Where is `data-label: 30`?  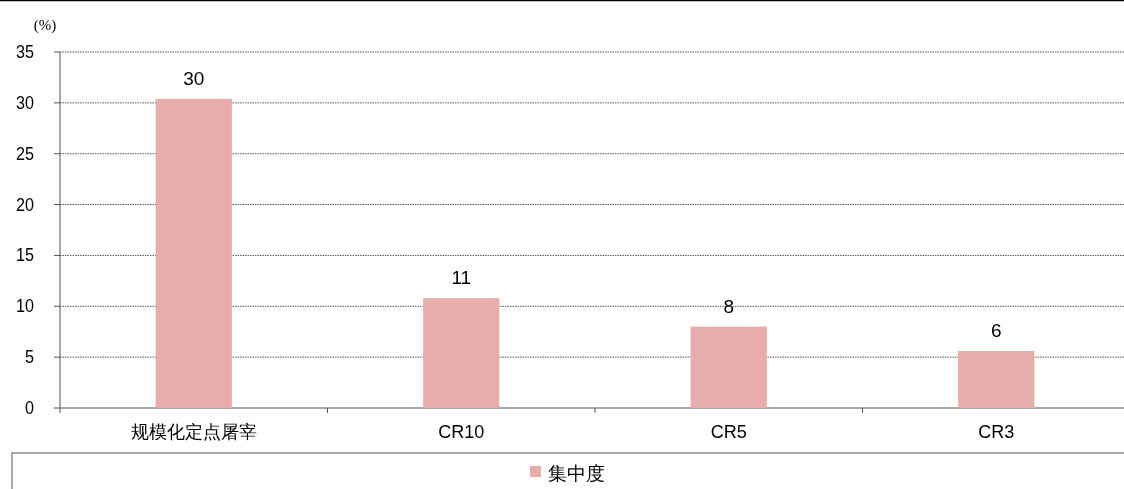 data-label: 30 is located at coordinates (194, 78).